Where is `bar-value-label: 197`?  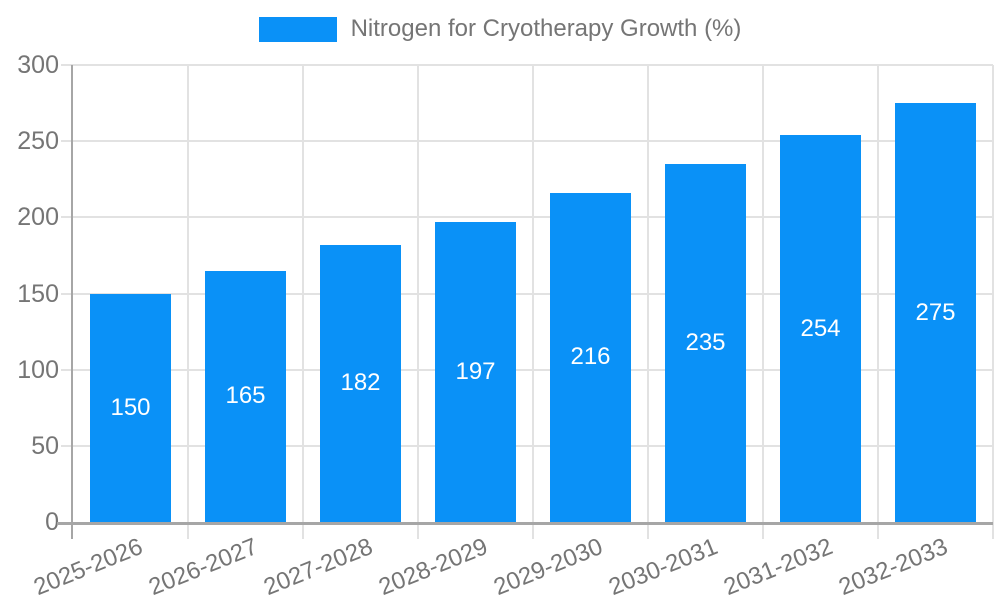
bar-value-label: 197 is located at coordinates (475, 371).